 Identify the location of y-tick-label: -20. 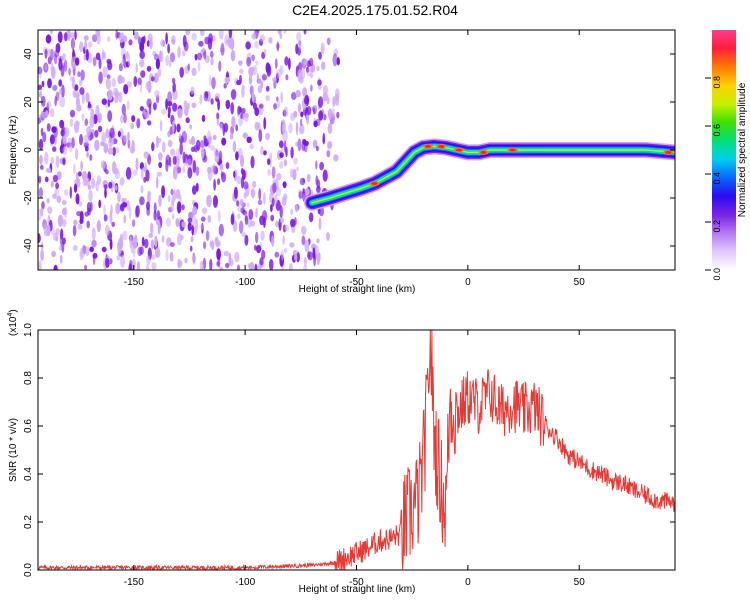
(28, 197).